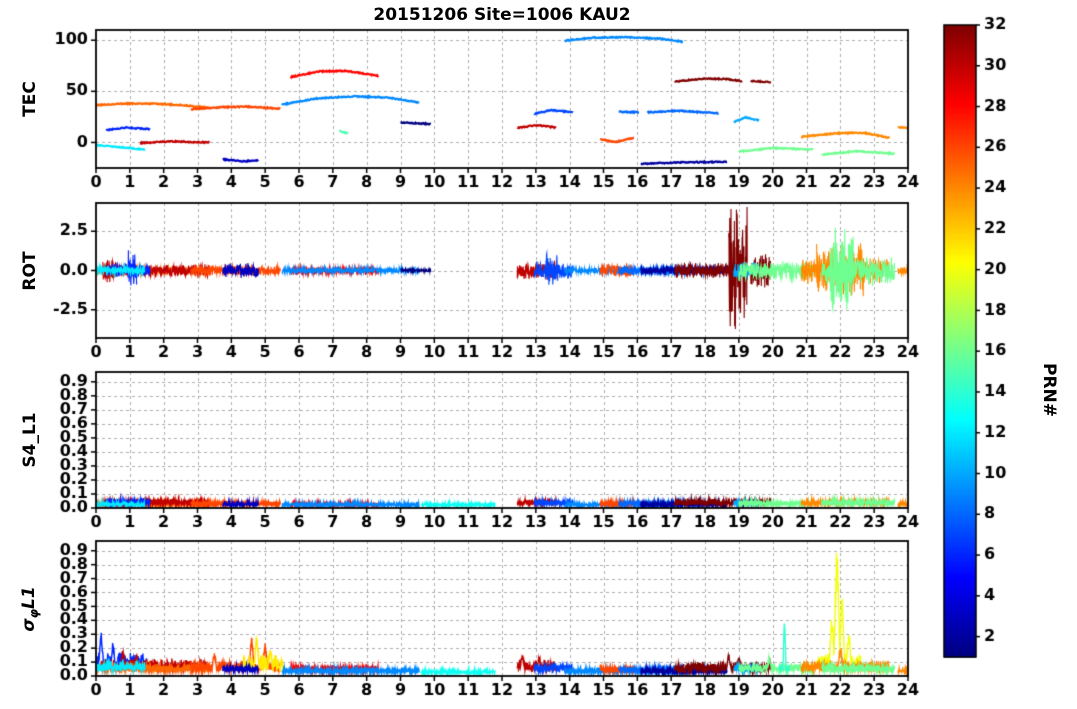 Image resolution: width=1077 pixels, height=709 pixels. I want to click on ylabel-tec: TEC, so click(30, 99).